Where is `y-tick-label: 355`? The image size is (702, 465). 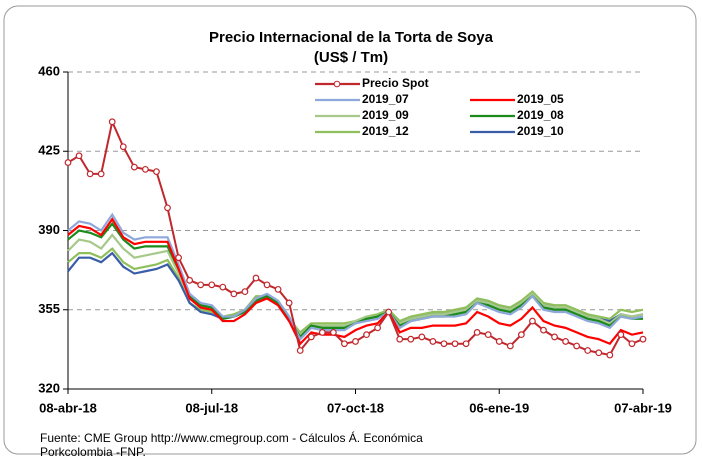 y-tick-label: 355 is located at coordinates (49, 308).